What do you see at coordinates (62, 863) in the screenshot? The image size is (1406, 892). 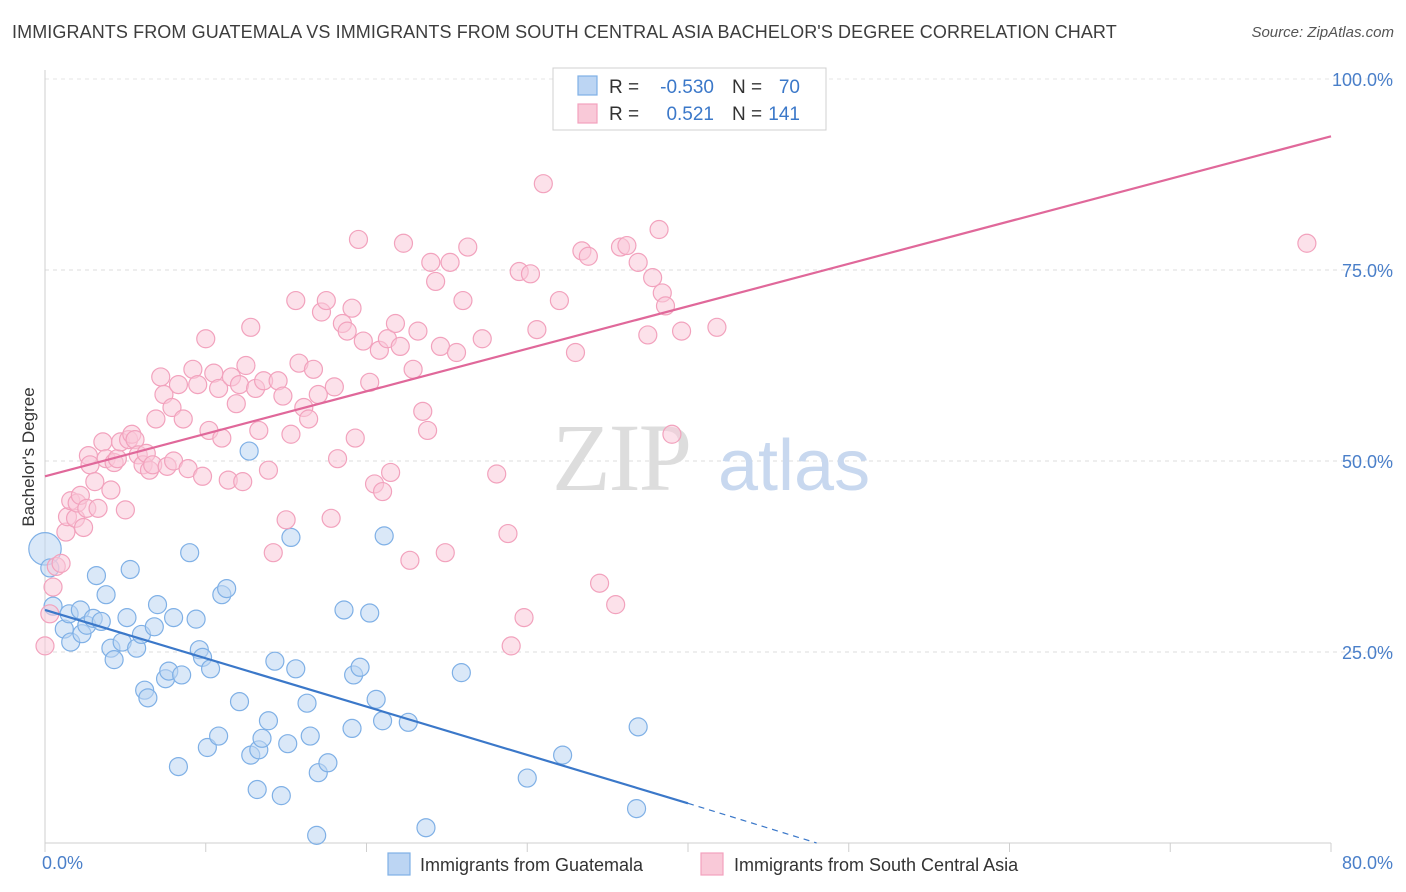 I see `x-tick-label-min: 0.0%` at bounding box center [62, 863].